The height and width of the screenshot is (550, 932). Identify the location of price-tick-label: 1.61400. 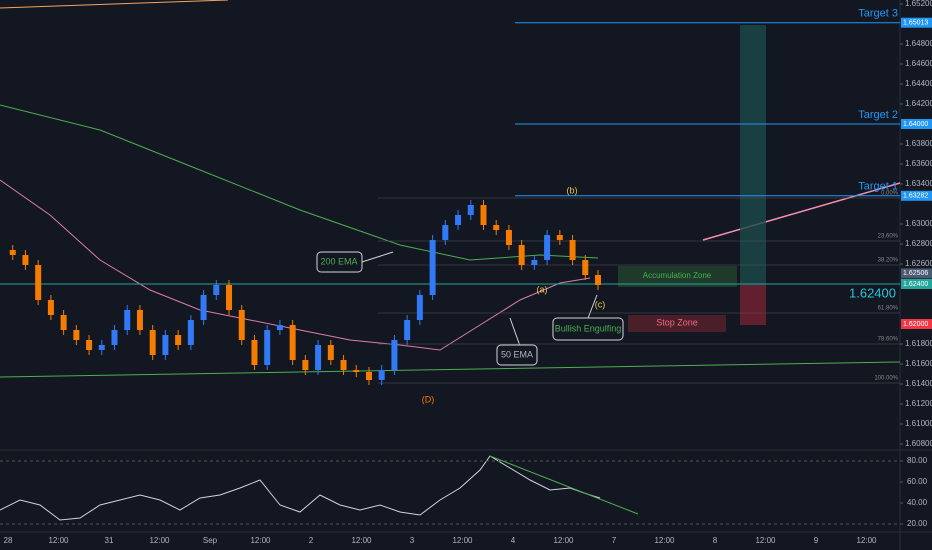
(918, 383).